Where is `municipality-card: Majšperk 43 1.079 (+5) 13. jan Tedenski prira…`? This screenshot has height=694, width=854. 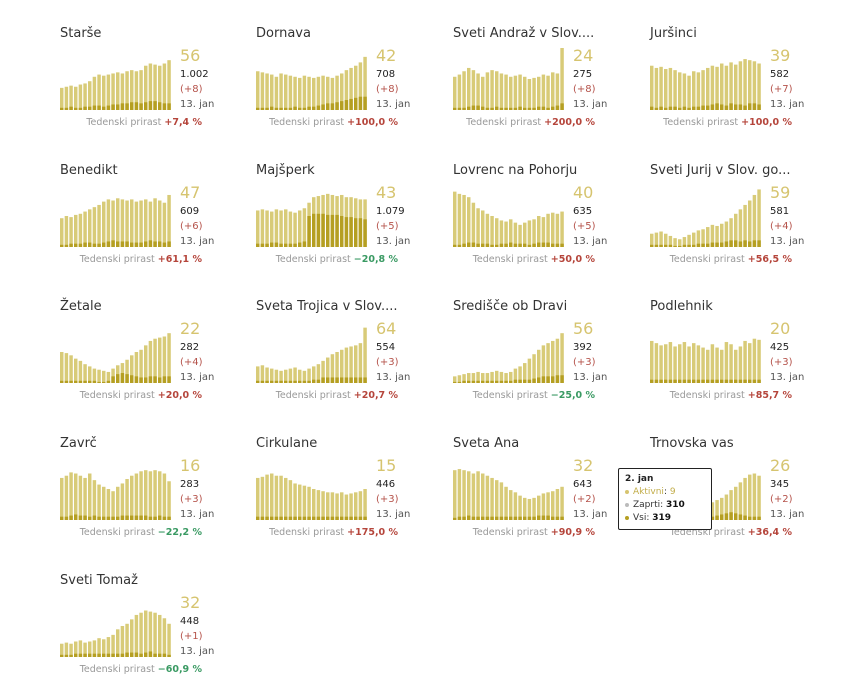
municipality-card: Majšperk 43 1.079 (+5) 13. jan Tedenski prira… is located at coordinates (346, 223).